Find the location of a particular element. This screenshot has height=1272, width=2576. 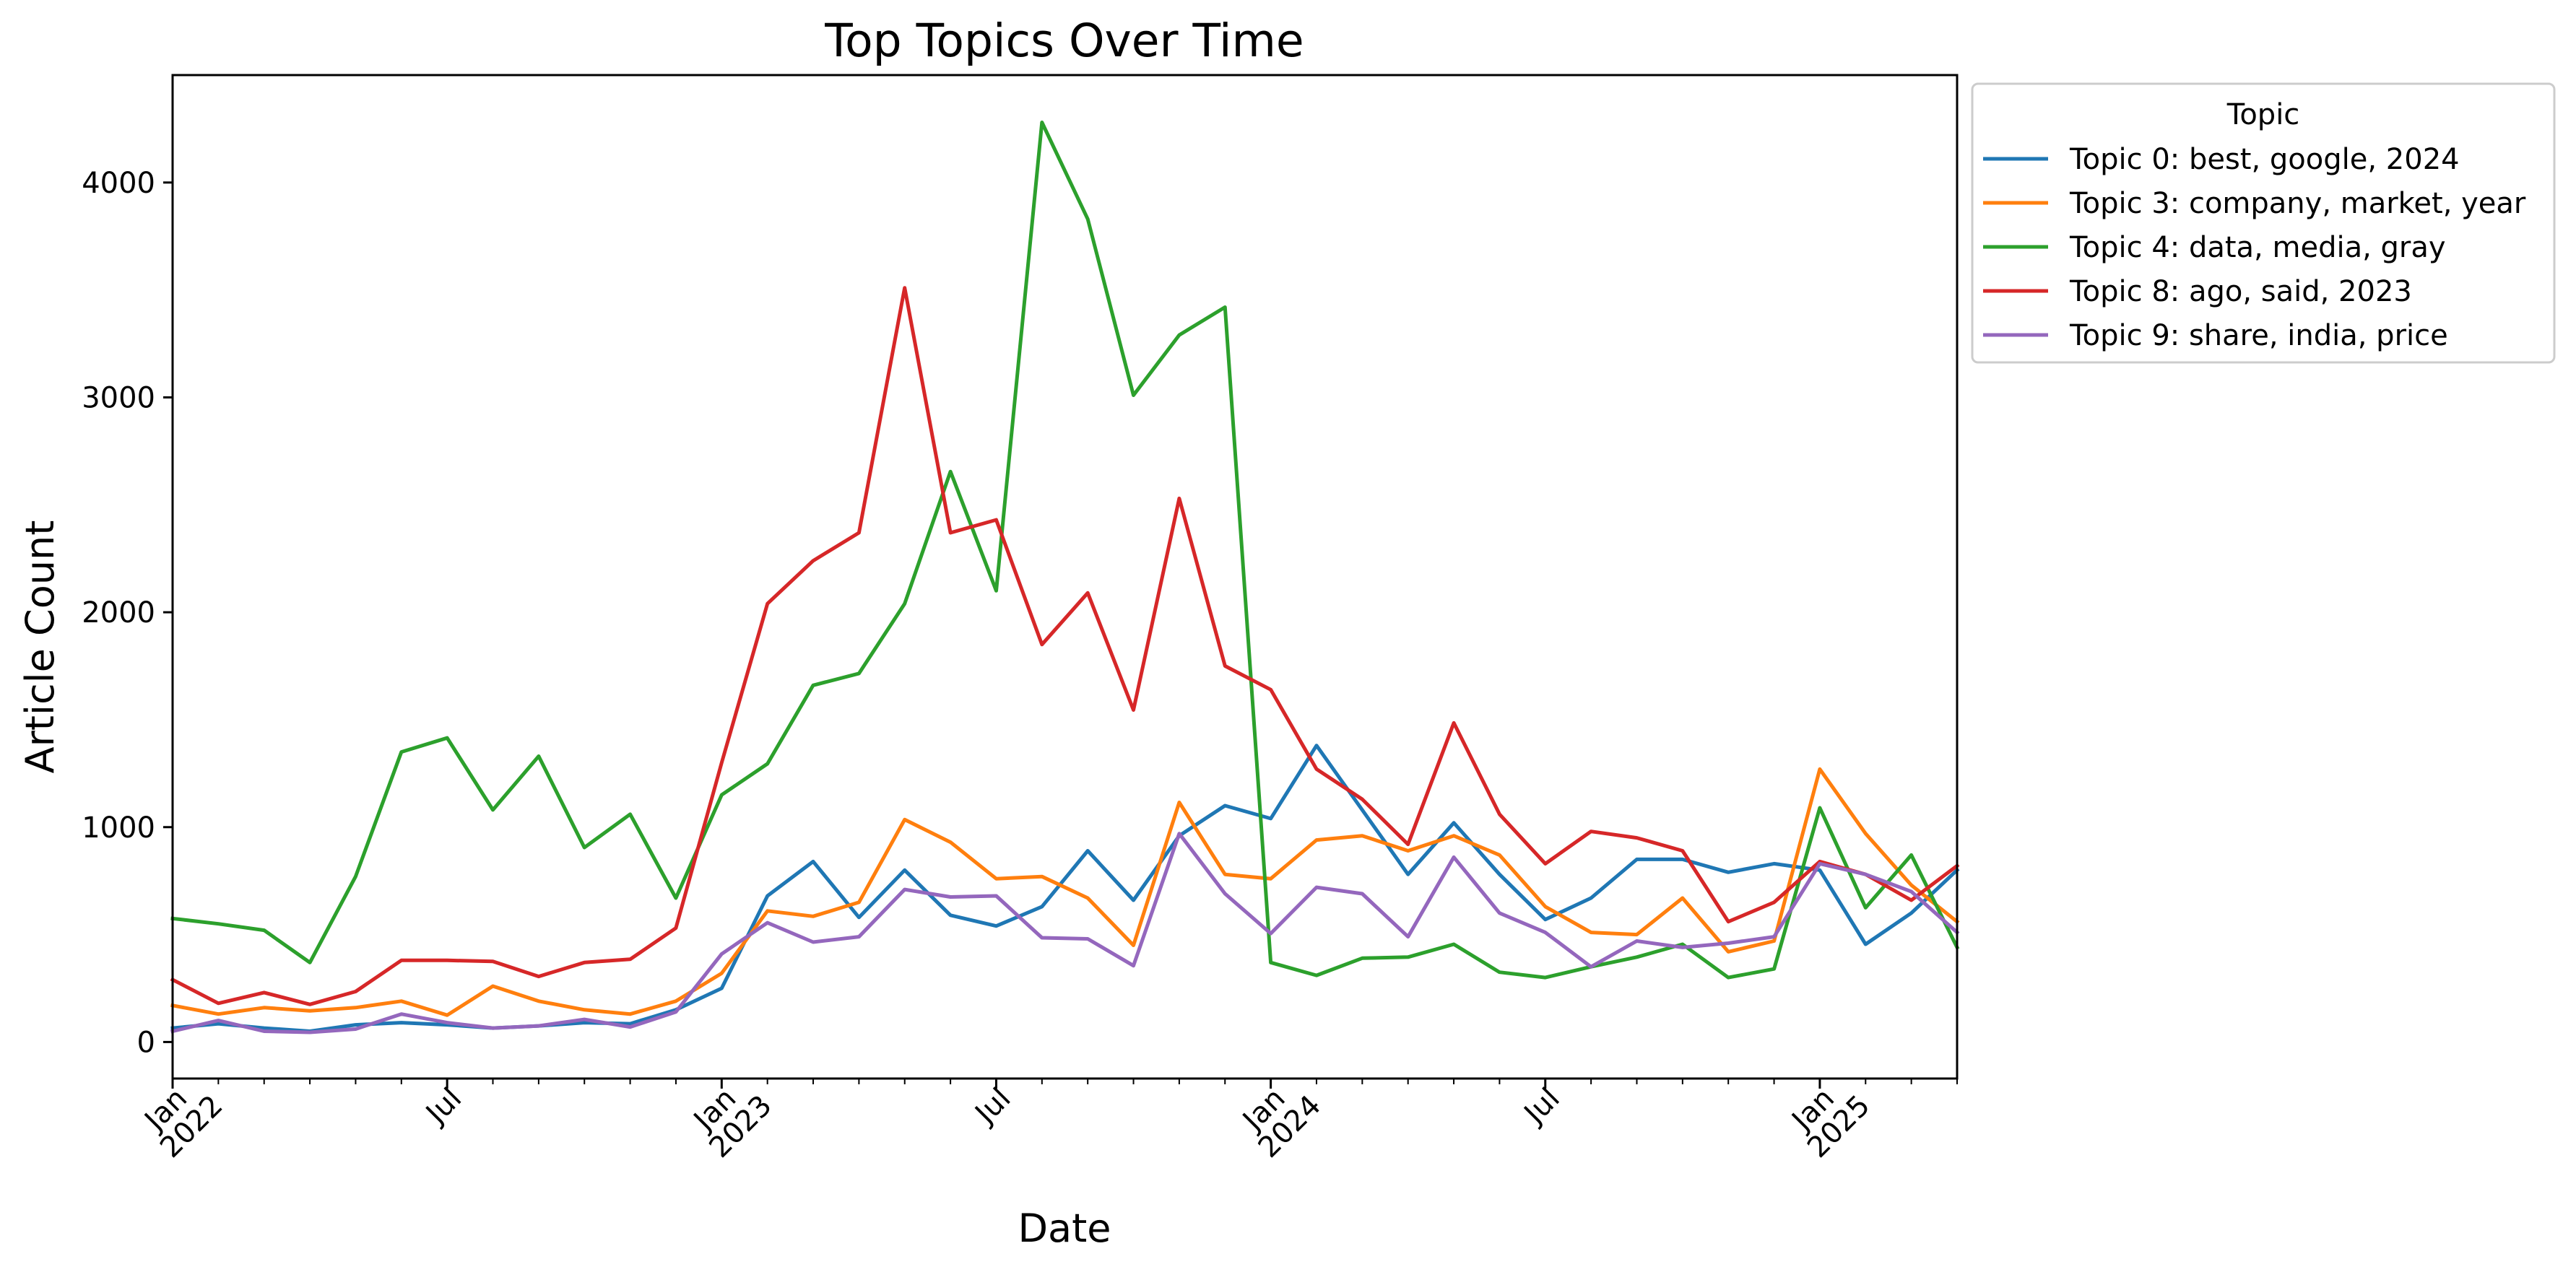

y-tick-label: 2000 is located at coordinates (118, 613).